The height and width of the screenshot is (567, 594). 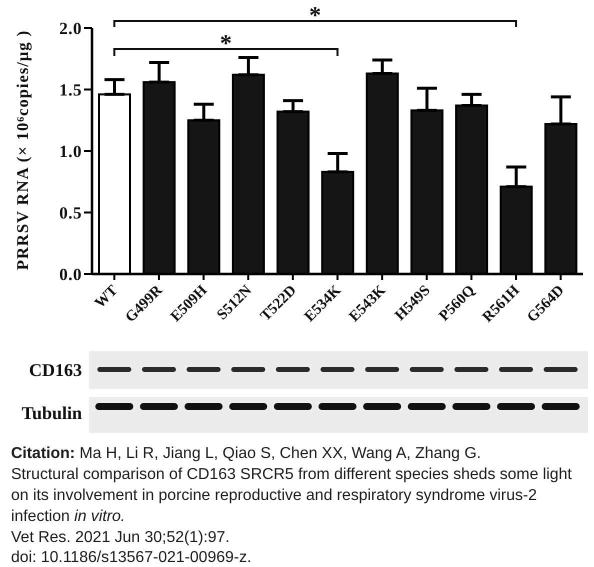 I want to click on y-tick-label: 0.5, so click(x=70, y=213).